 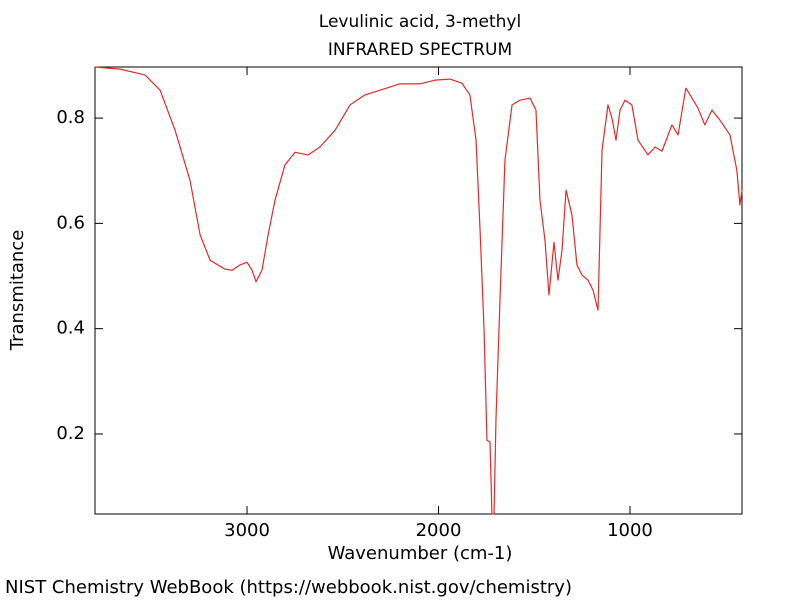 I want to click on chart-subtitle: INFRARED SPECTRUM, so click(x=420, y=50).